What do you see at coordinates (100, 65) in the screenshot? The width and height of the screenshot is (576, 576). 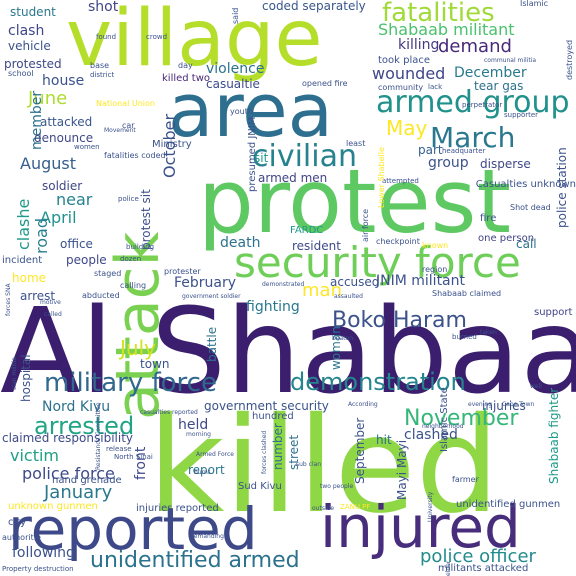 I see `cloud-word: base` at bounding box center [100, 65].